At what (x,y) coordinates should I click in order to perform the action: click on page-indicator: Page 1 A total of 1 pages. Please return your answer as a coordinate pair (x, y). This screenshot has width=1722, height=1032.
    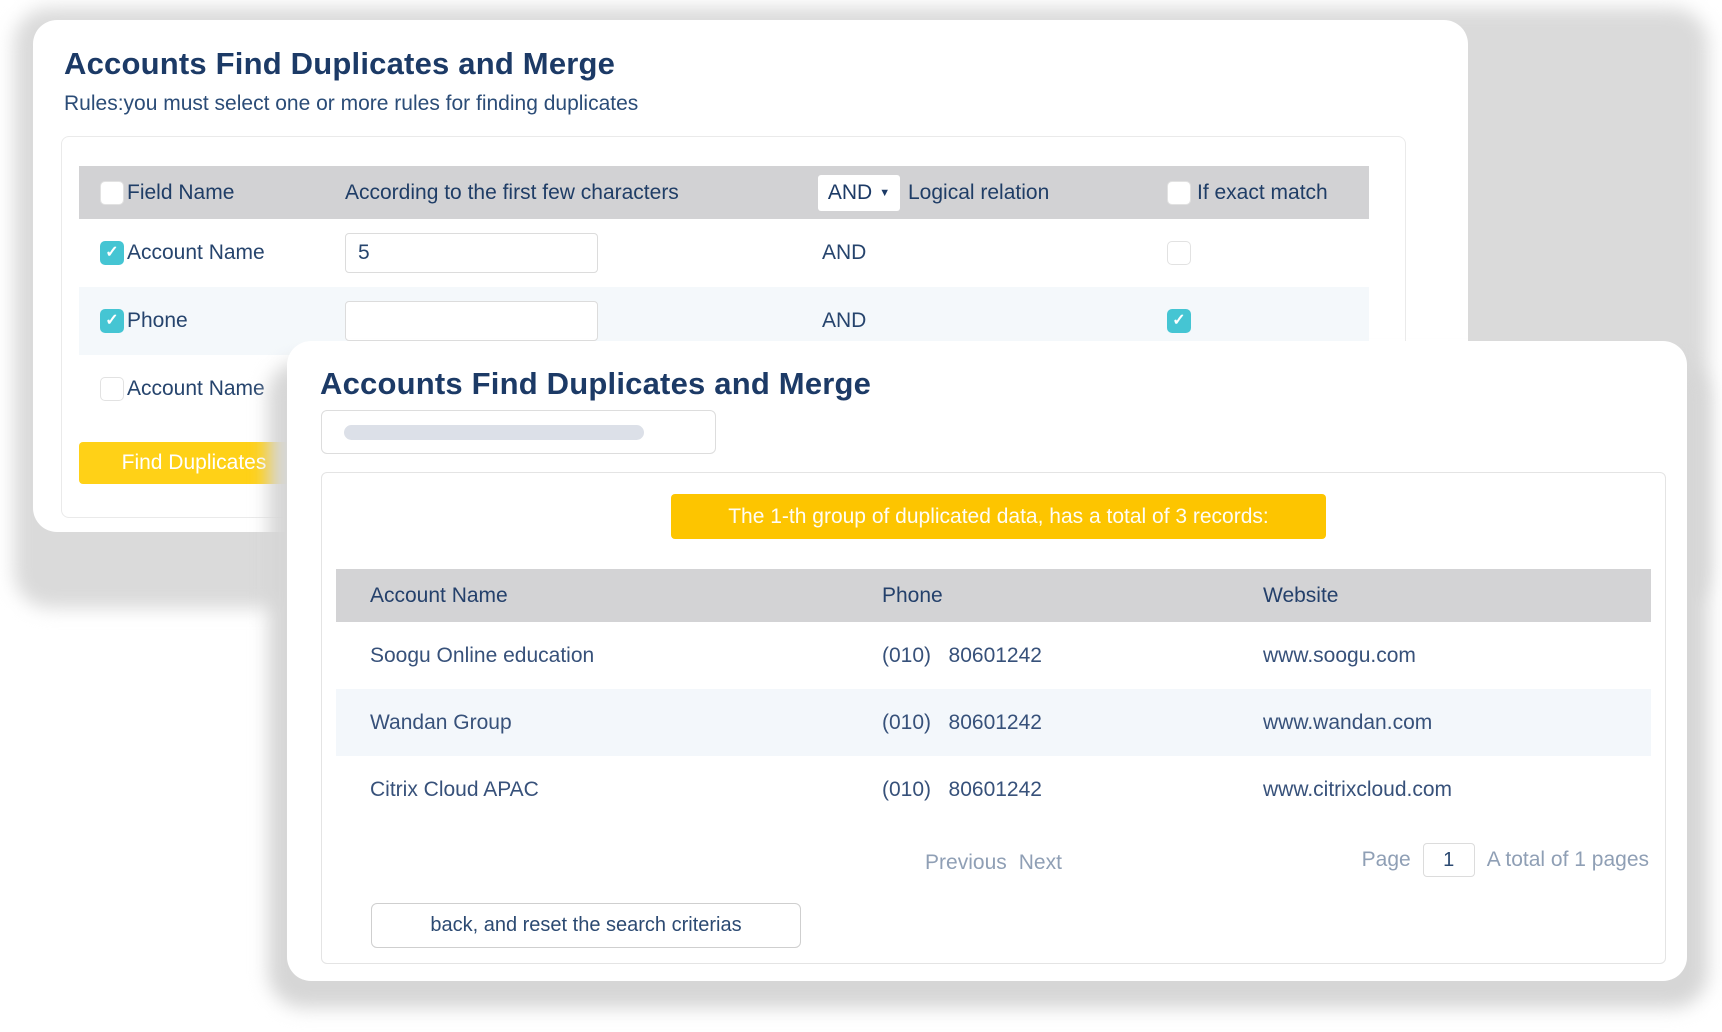
    Looking at the image, I should click on (1505, 860).